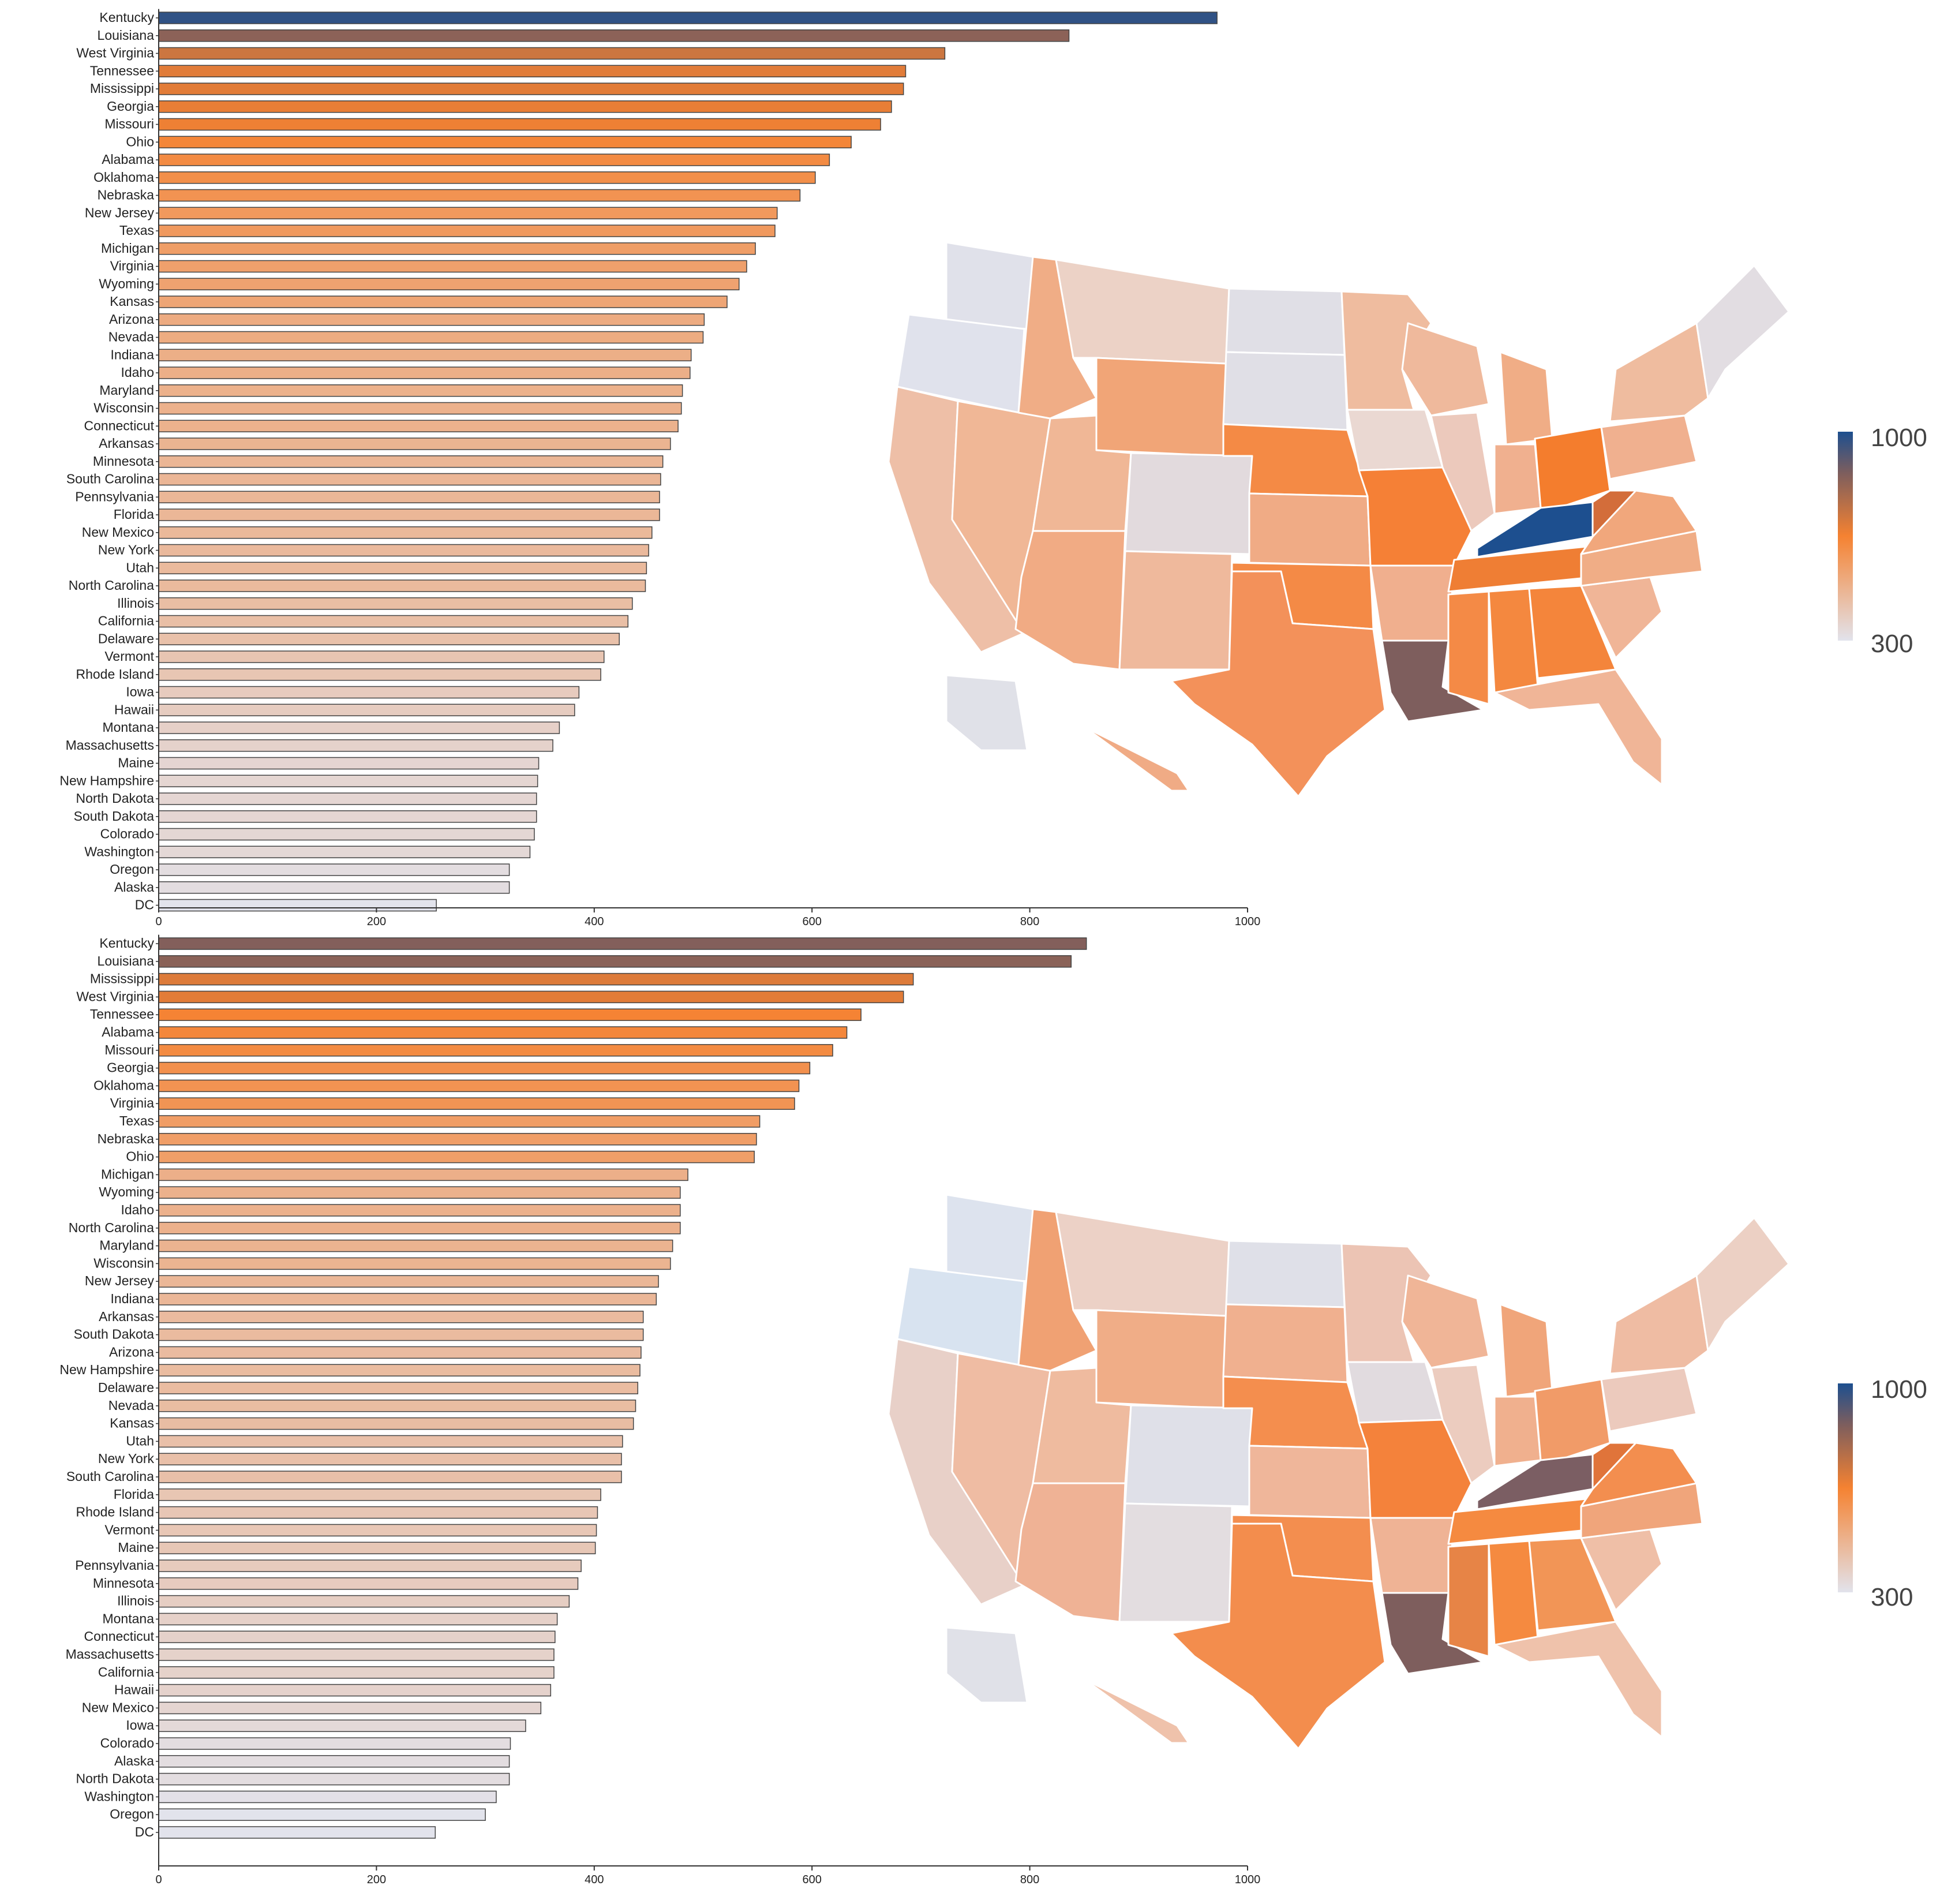  Describe the element at coordinates (1248, 1880) in the screenshot. I see `x-tick-label: 1000` at that location.